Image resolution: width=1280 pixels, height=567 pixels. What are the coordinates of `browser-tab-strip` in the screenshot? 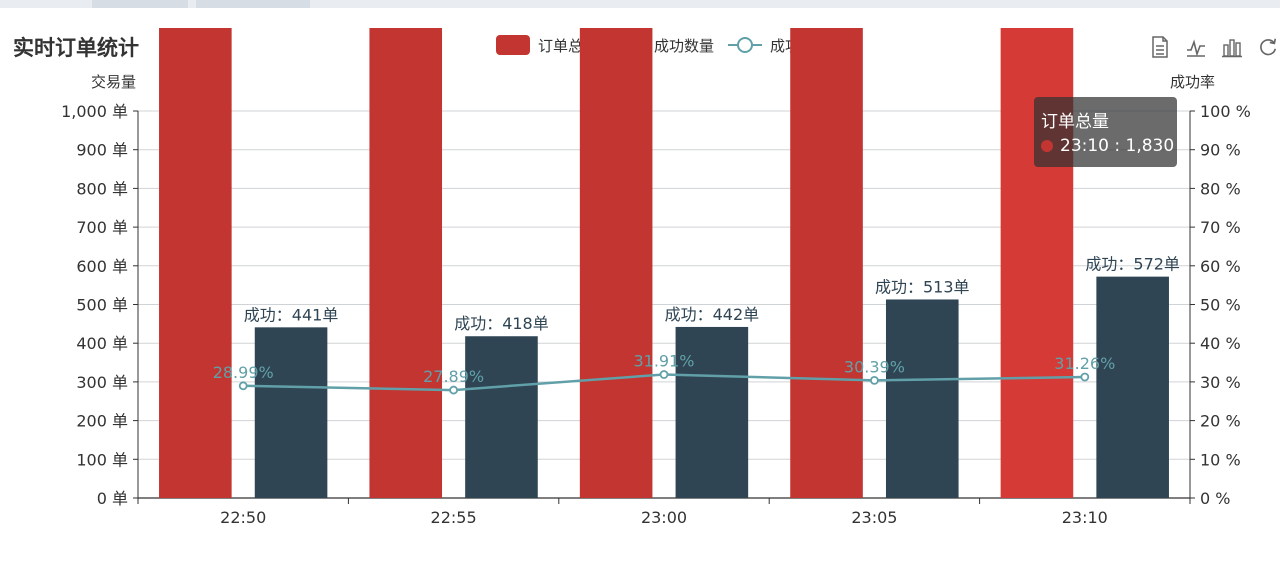 It's located at (640, 4).